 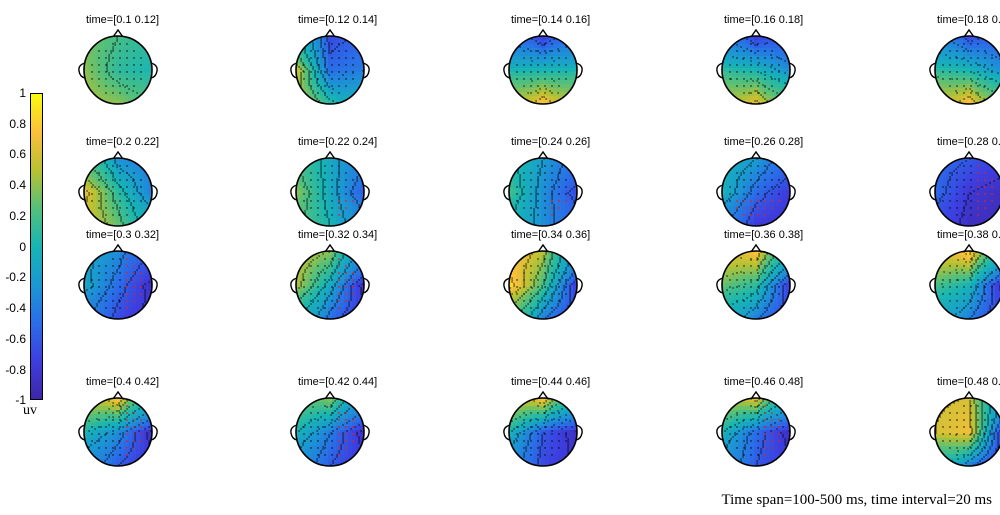 What do you see at coordinates (17, 124) in the screenshot?
I see `colorbar-tick-label: 0.8` at bounding box center [17, 124].